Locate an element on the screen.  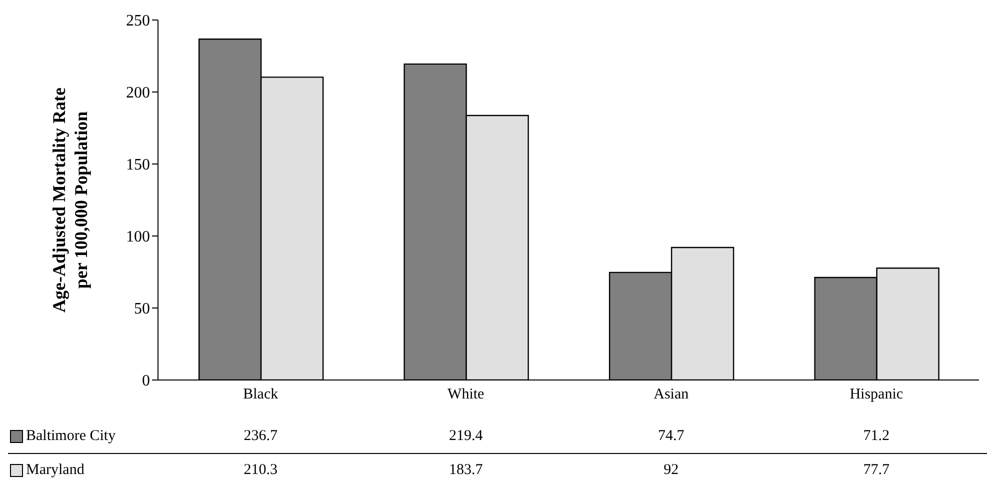
x-tick-label: White is located at coordinates (466, 394).